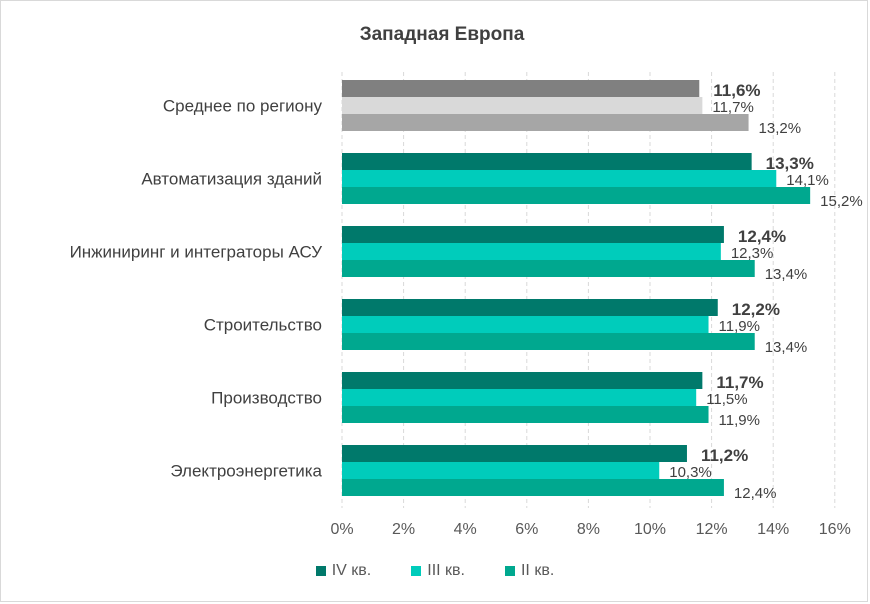 The width and height of the screenshot is (870, 604). What do you see at coordinates (196, 252) in the screenshot?
I see `category-label: Инжиниринг и интеграторы АСУ` at bounding box center [196, 252].